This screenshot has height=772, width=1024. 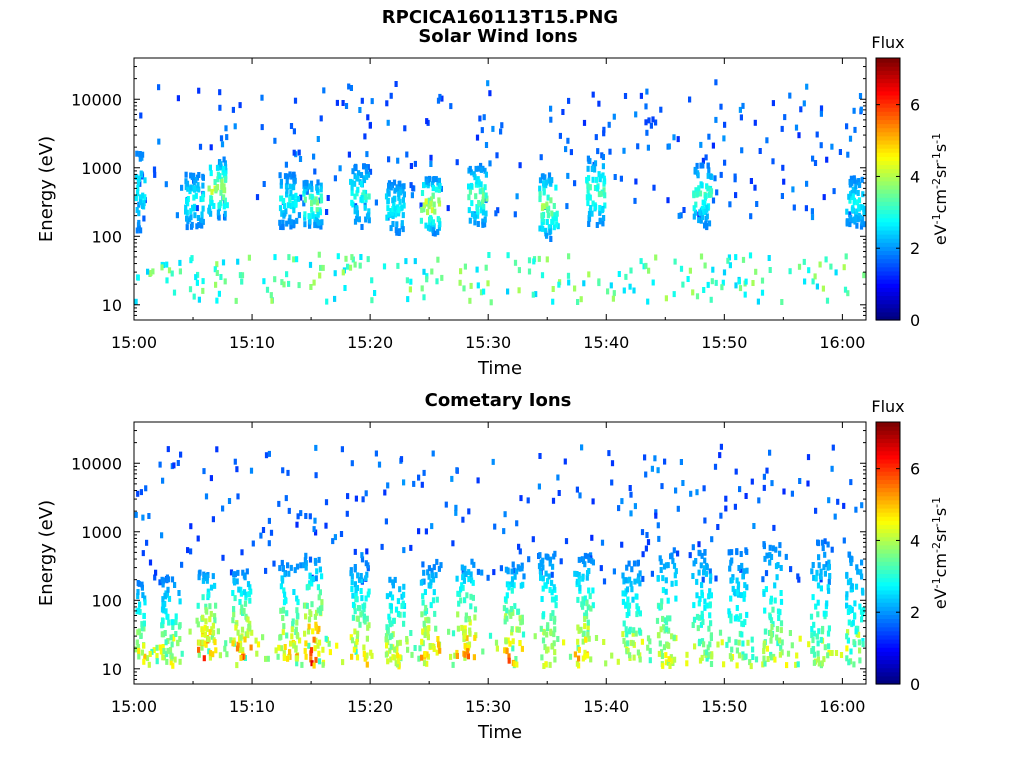 I want to click on x-tick-label: 15:10, so click(x=252, y=706).